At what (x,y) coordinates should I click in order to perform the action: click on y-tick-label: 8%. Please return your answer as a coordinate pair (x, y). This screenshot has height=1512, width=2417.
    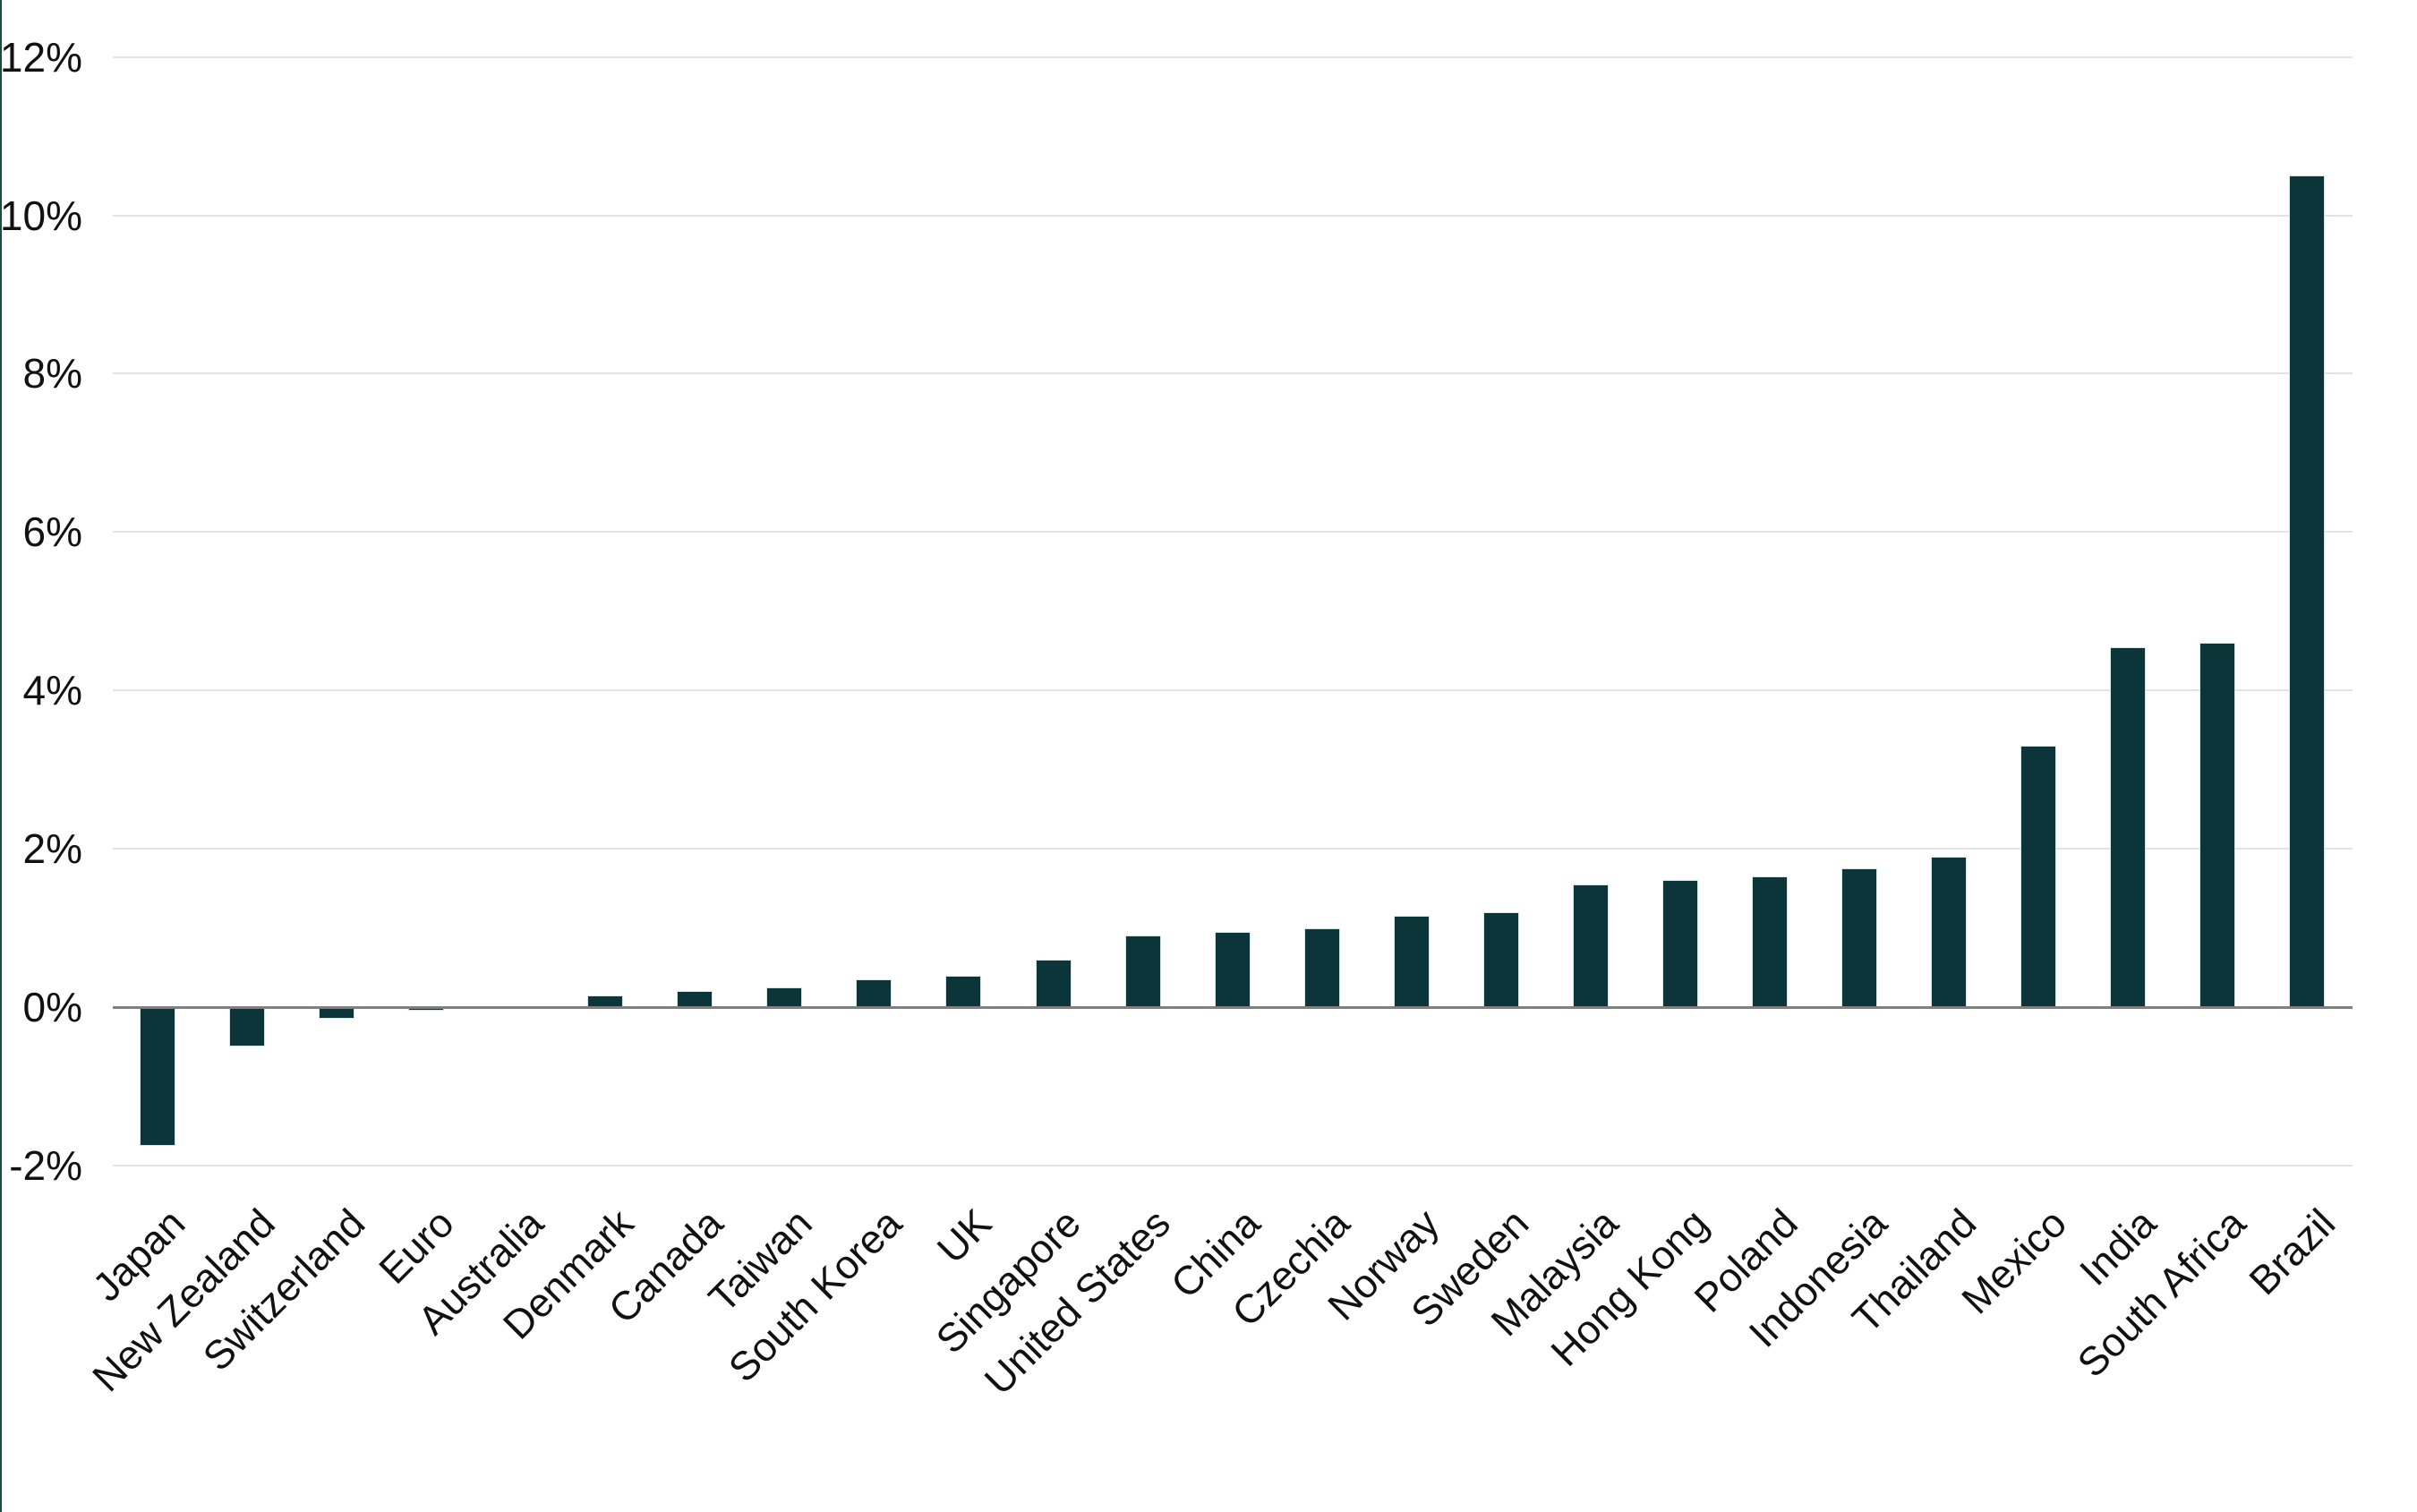
    Looking at the image, I should click on (52, 373).